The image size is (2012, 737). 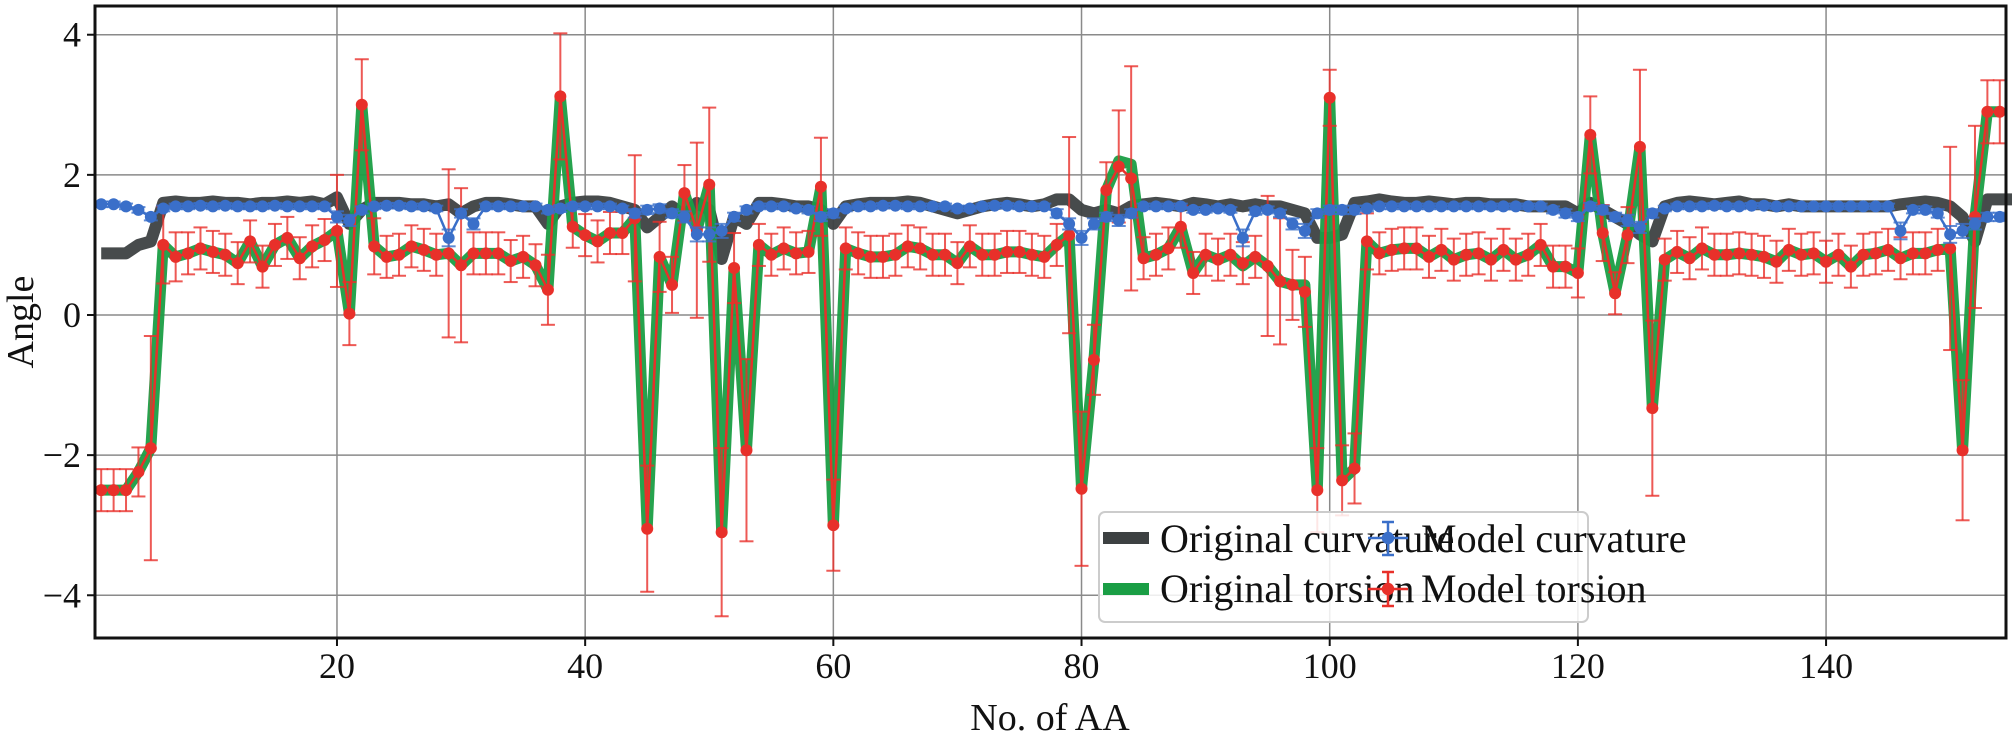 I want to click on x-tick-label: 40, so click(x=585, y=666).